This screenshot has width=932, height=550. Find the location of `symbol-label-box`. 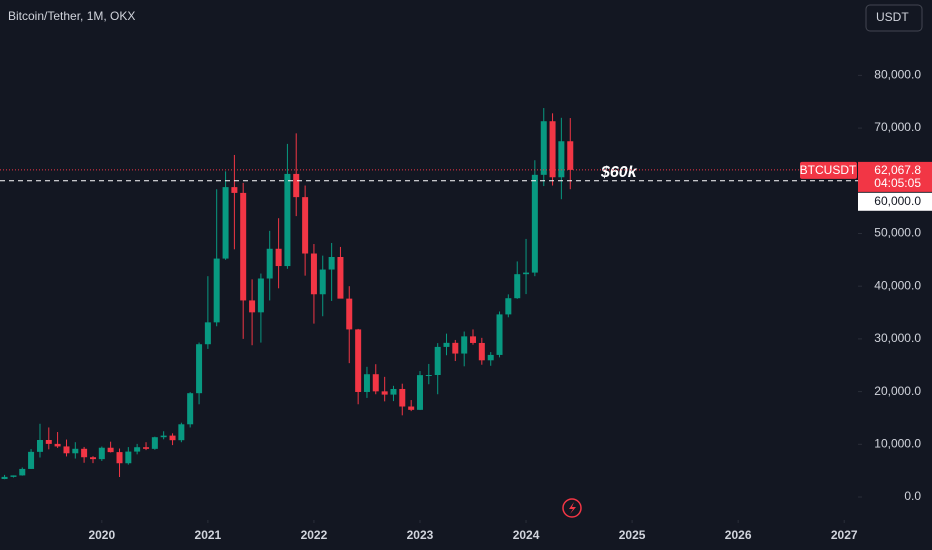

symbol-label-box is located at coordinates (828, 170).